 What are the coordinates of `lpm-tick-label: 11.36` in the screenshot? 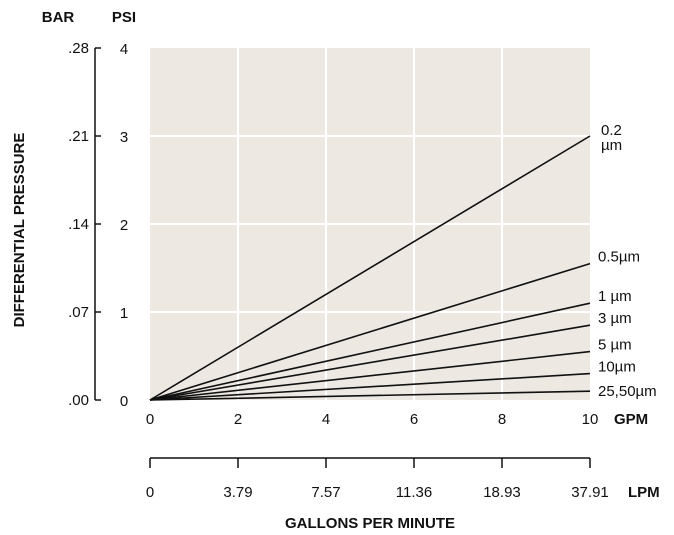 It's located at (414, 492).